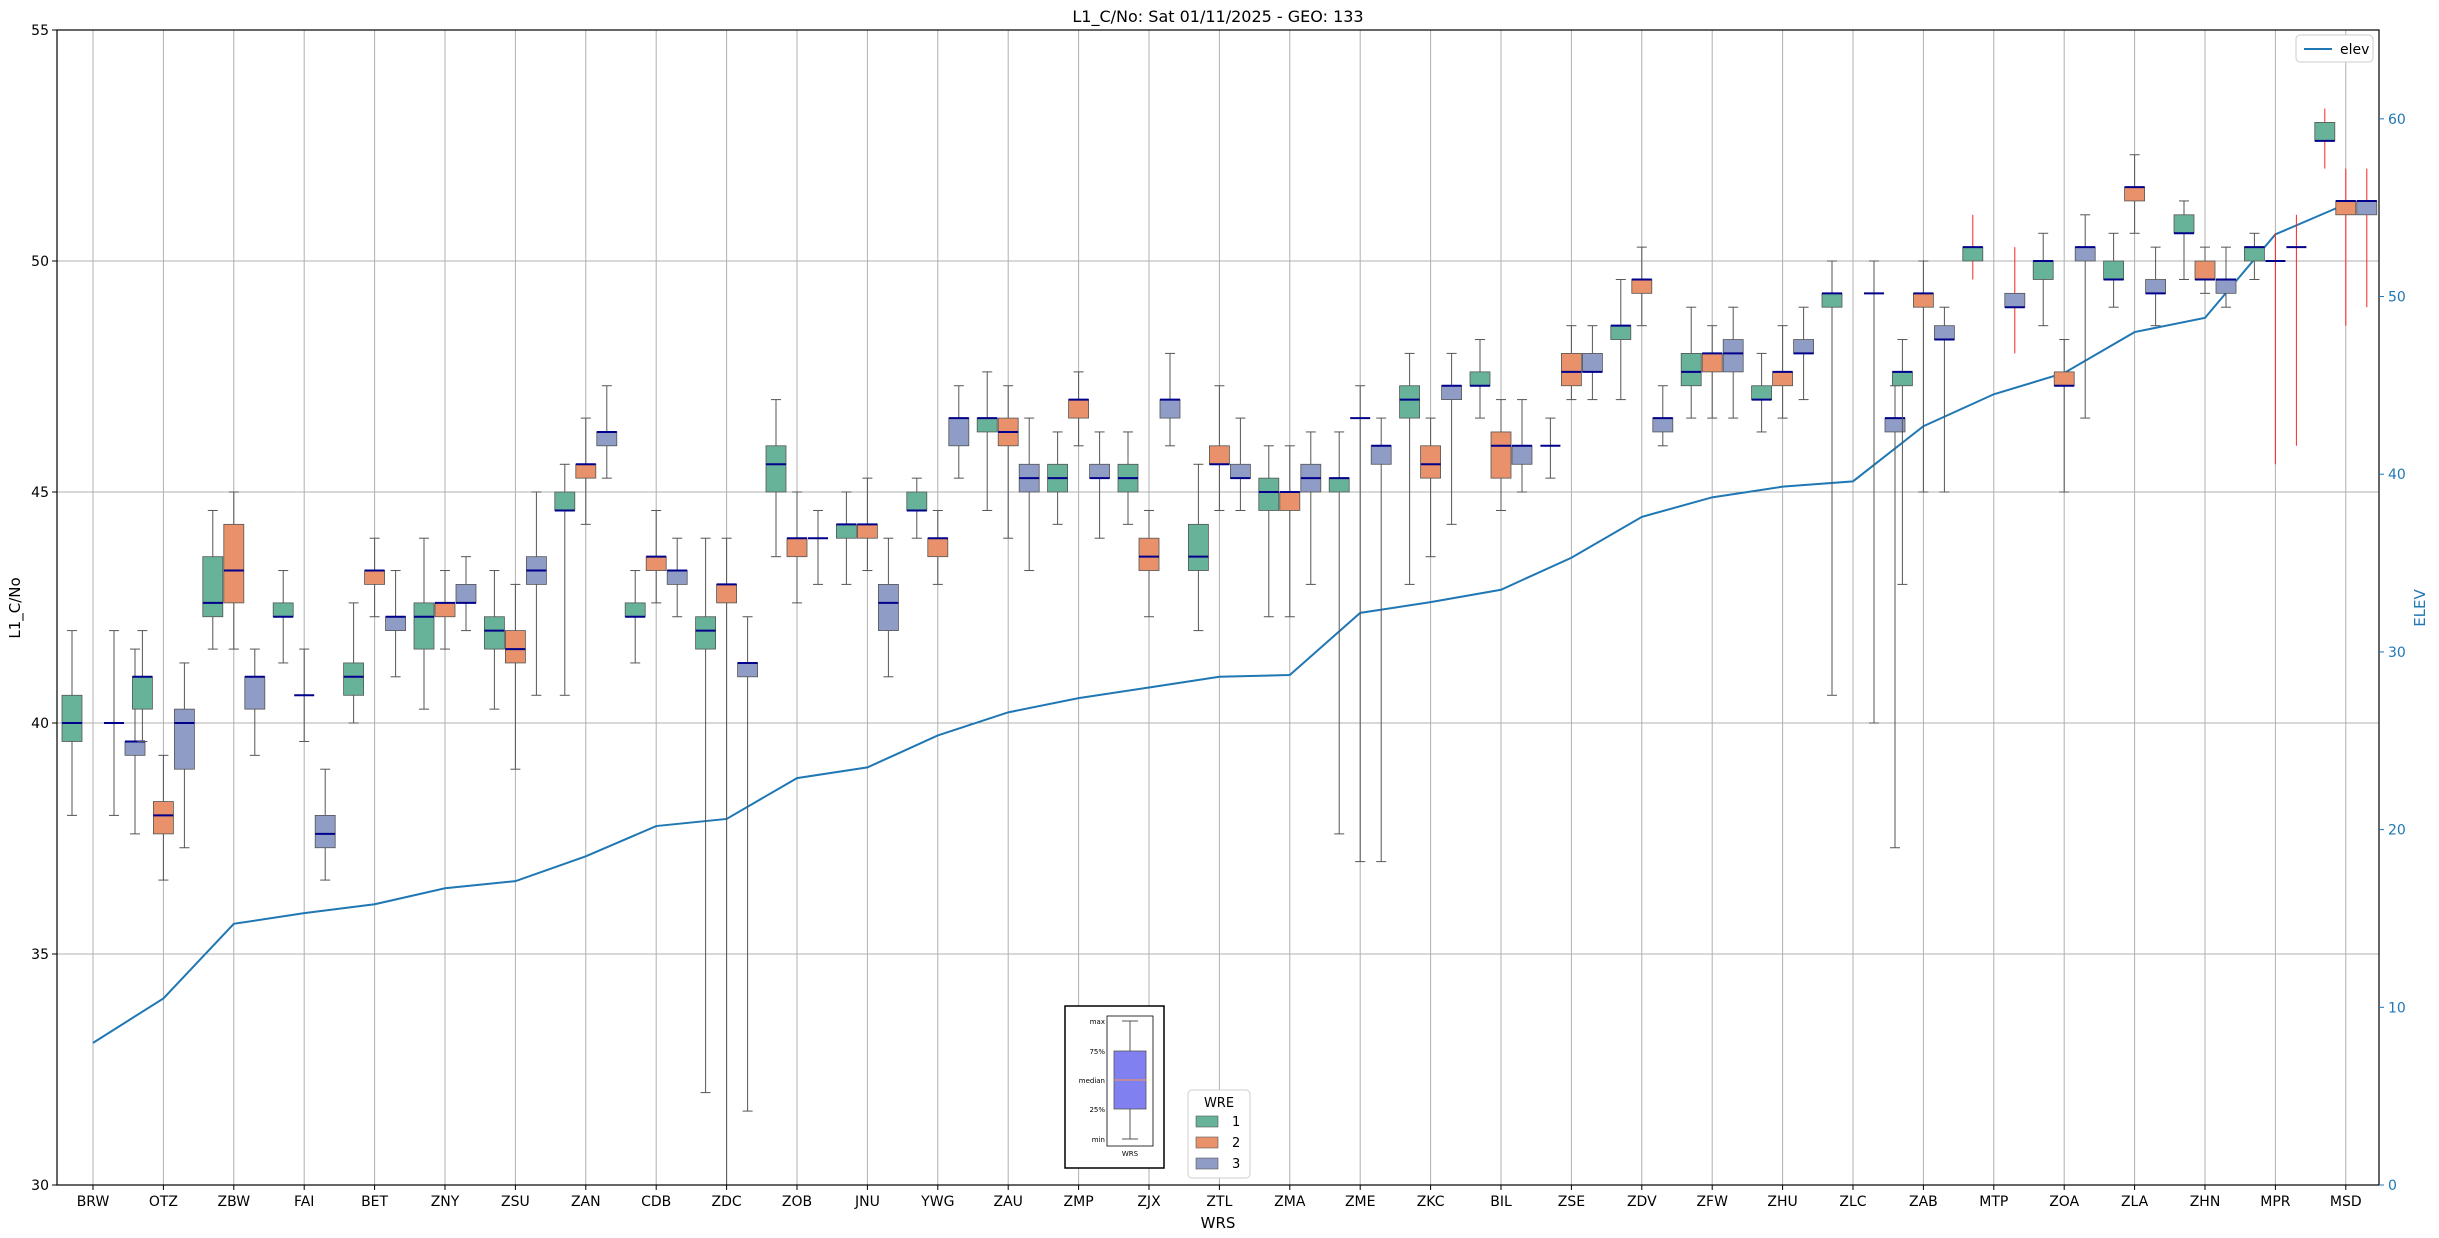  I want to click on box-zan-wre2, so click(586, 471).